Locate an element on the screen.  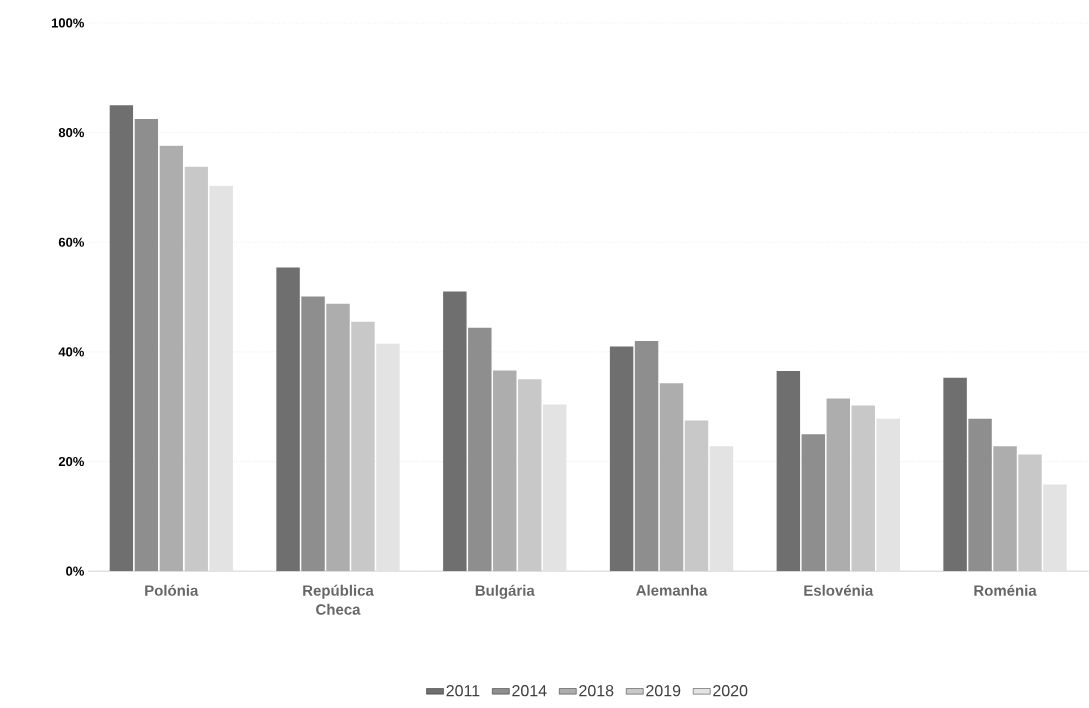
x-tick-label: Alemanha is located at coordinates (672, 590).